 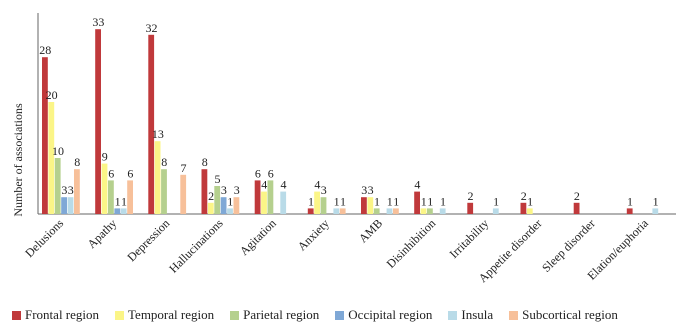 What do you see at coordinates (158, 134) in the screenshot?
I see `data-label: 13` at bounding box center [158, 134].